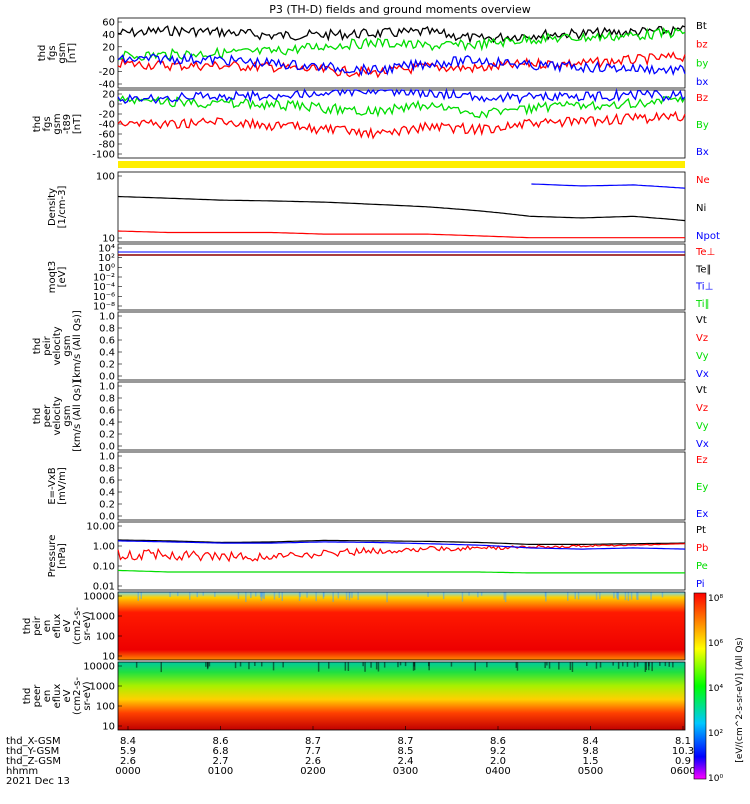  I want to click on y-tick-label: 100, so click(105, 637).